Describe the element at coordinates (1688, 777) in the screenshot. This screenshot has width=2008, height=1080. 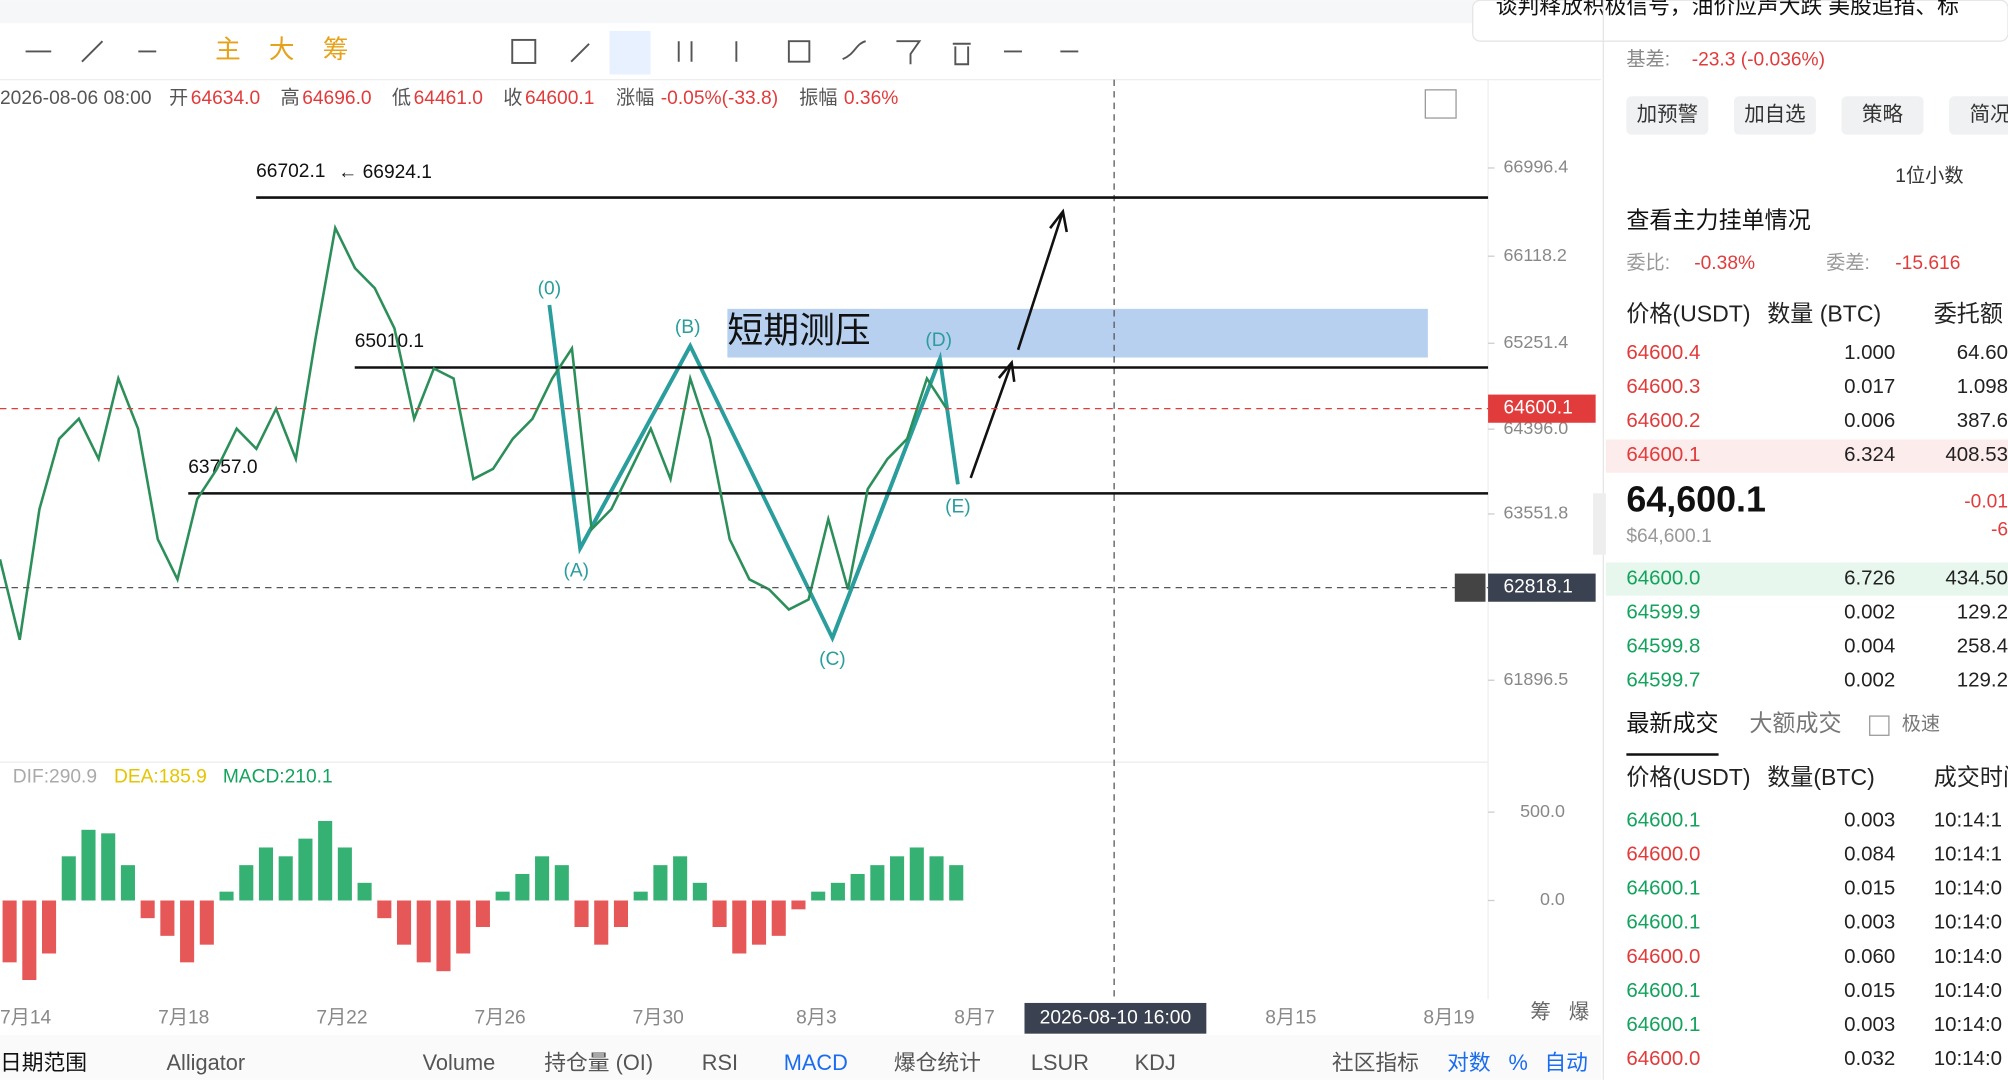
I see `table-header: 价格(USDT)` at that location.